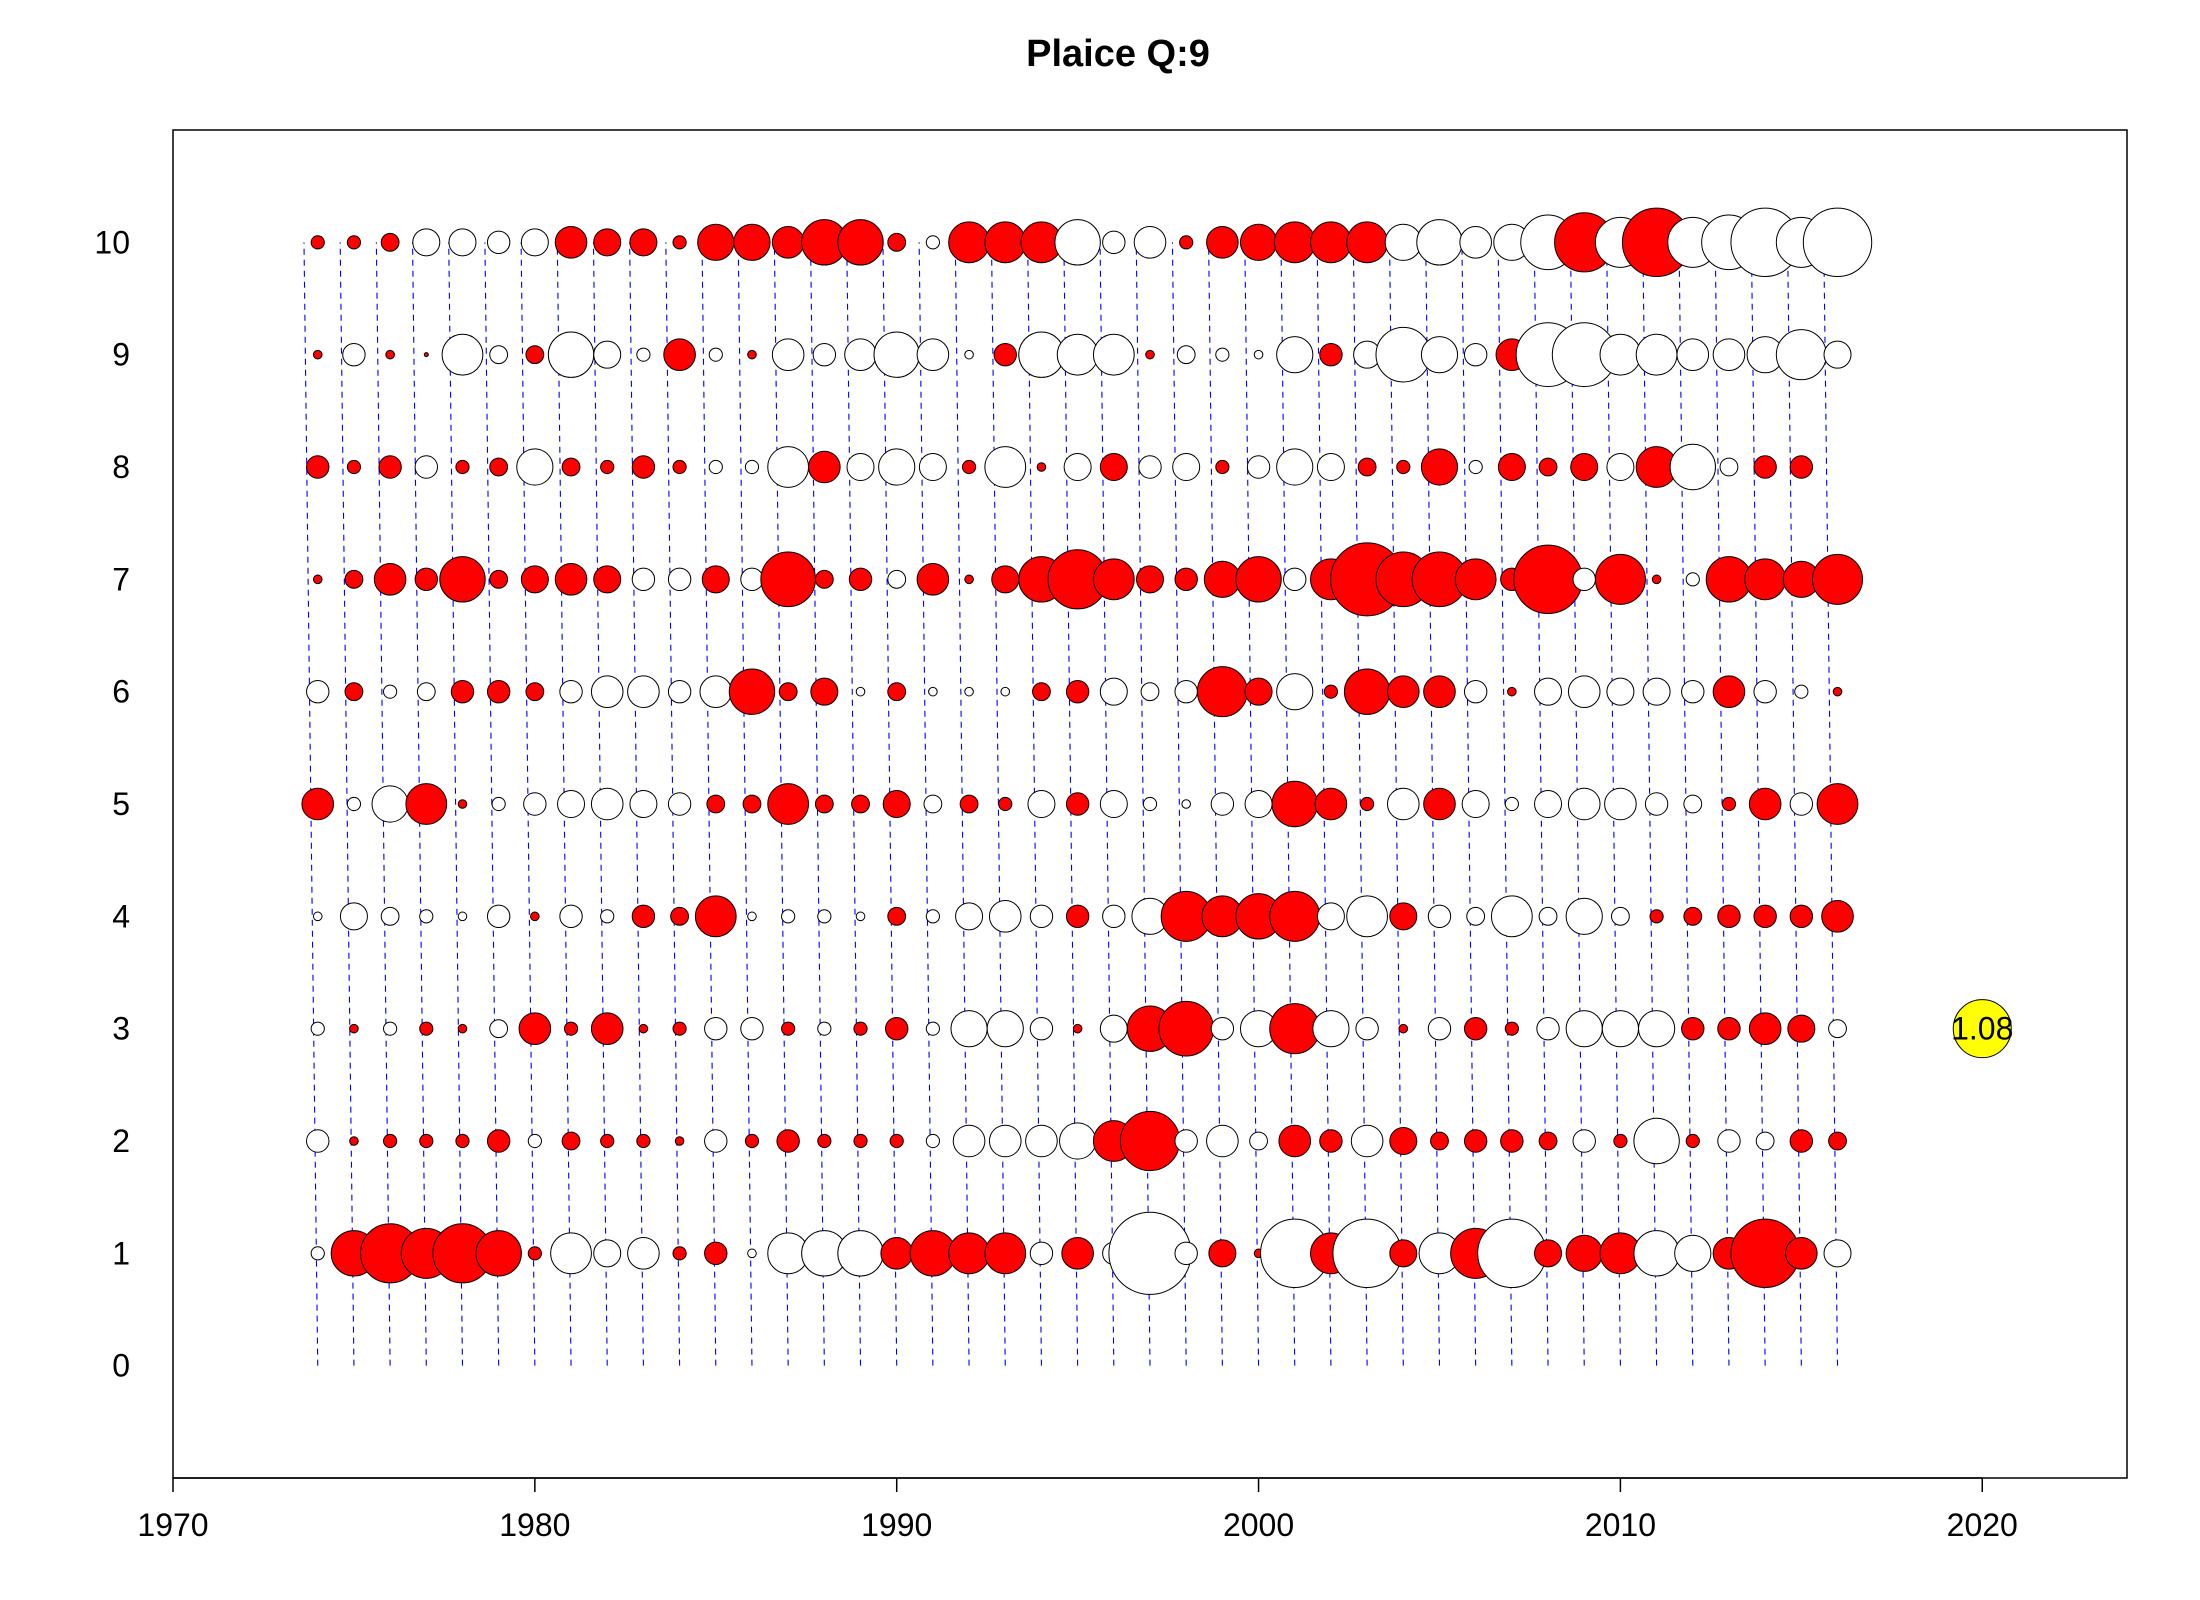  I want to click on y-tick-label: 4, so click(121, 916).